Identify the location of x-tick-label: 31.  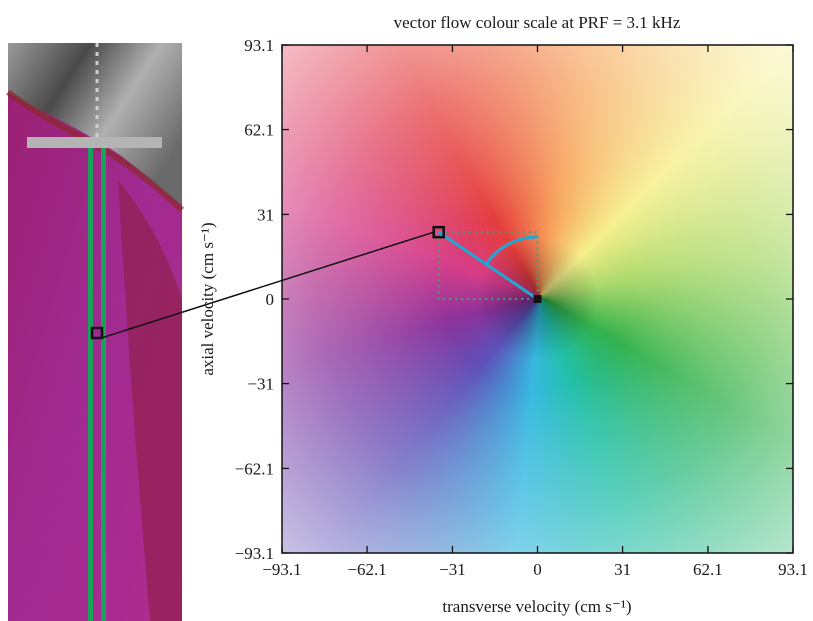
(622, 569).